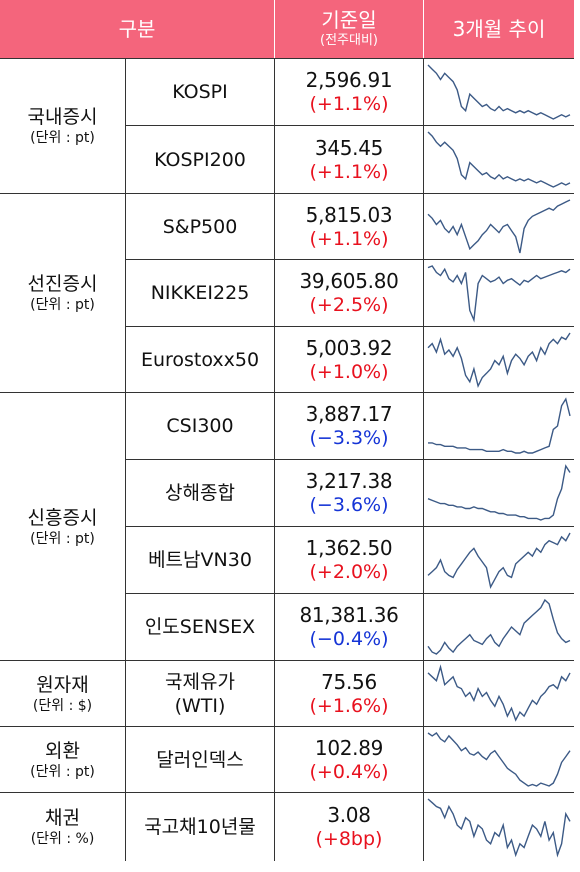  Describe the element at coordinates (200, 426) in the screenshot. I see `index-name: CSI300` at that location.